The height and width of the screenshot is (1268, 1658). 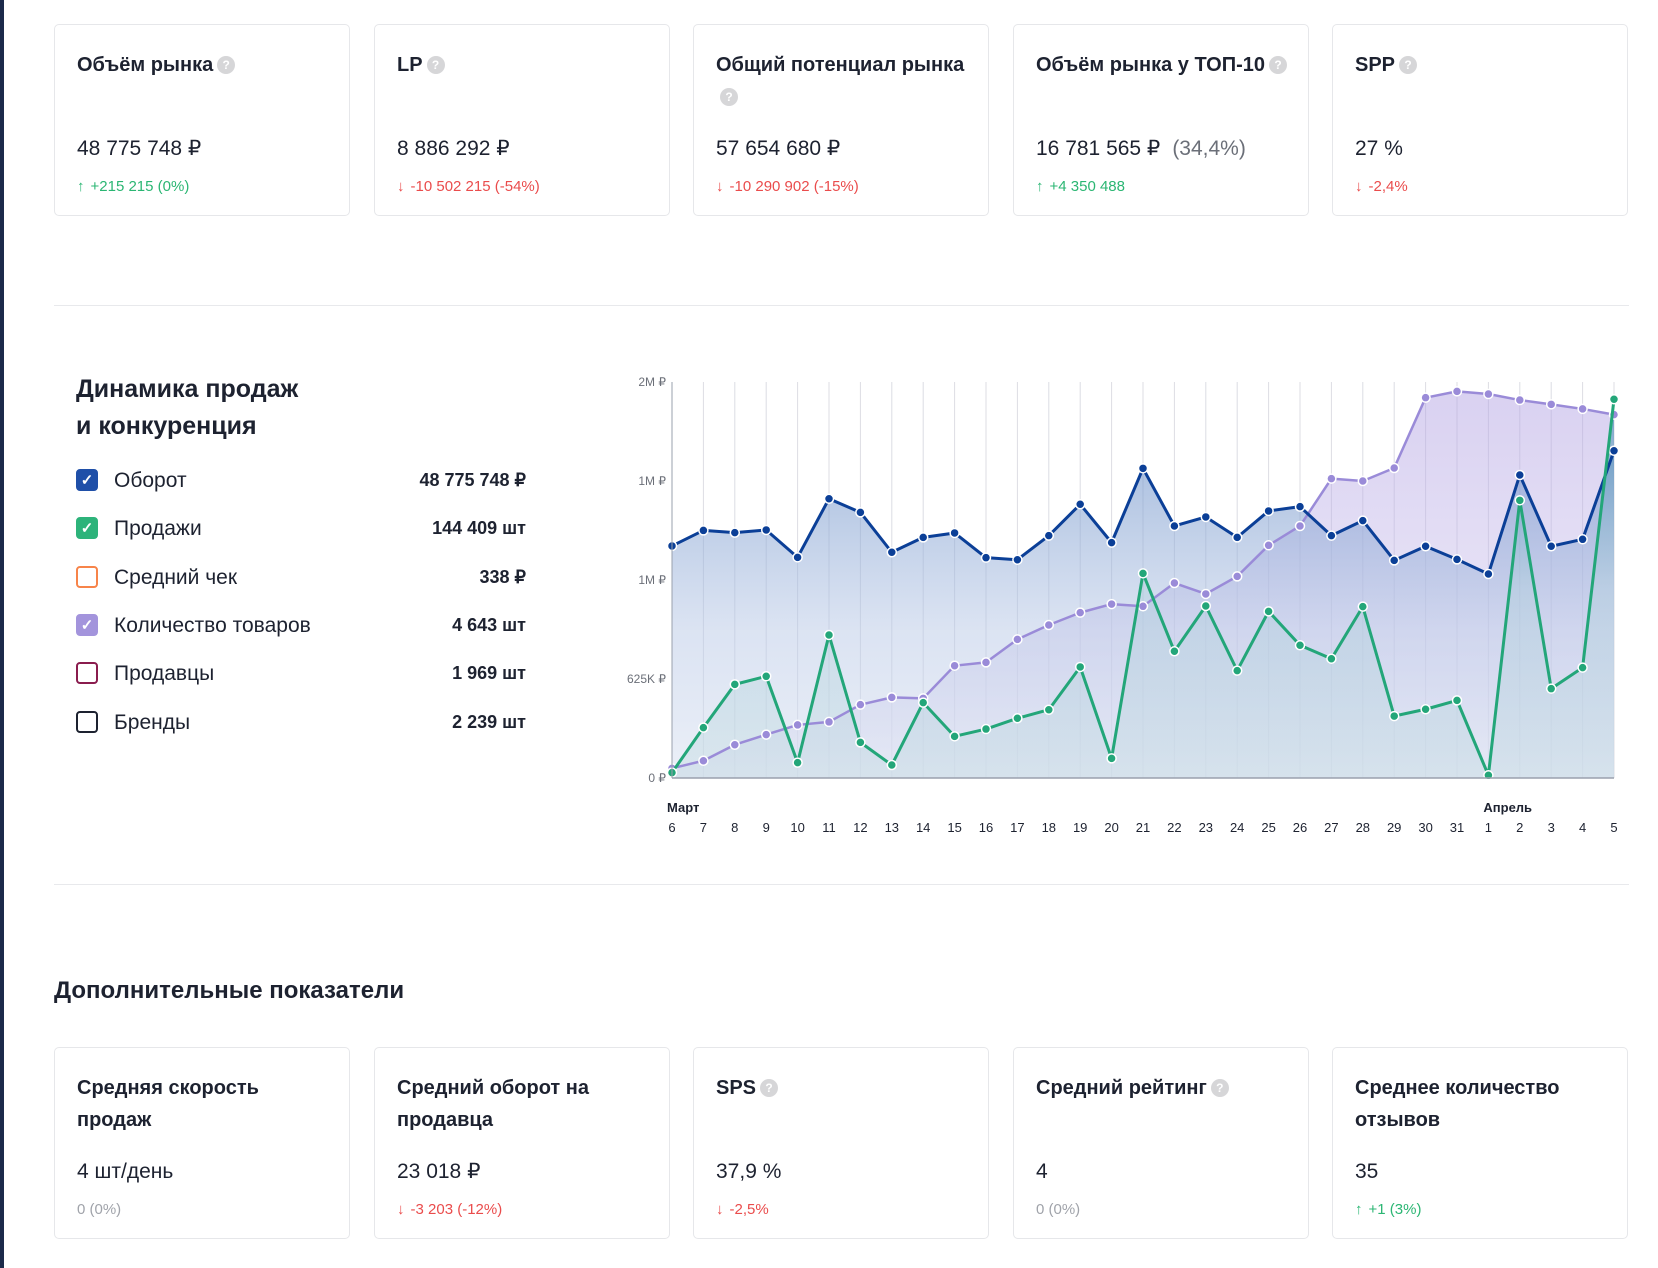 I want to click on legend-item: Продавцы 1 969 шт, so click(x=301, y=674).